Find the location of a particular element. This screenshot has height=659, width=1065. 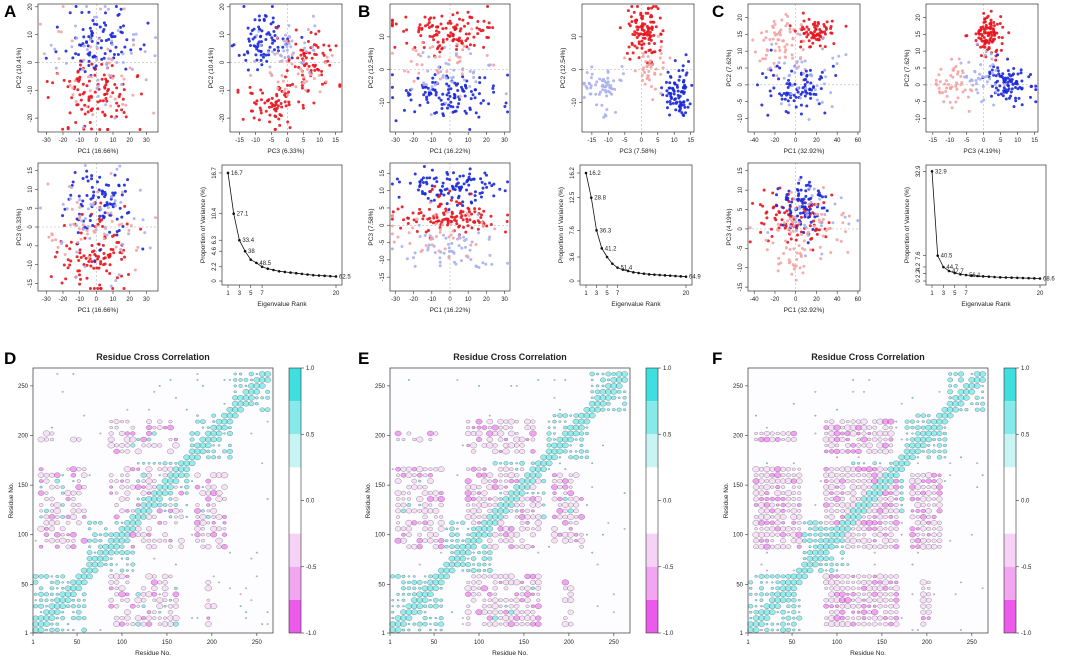

x-tick-label: -40 is located at coordinates (754, 300).